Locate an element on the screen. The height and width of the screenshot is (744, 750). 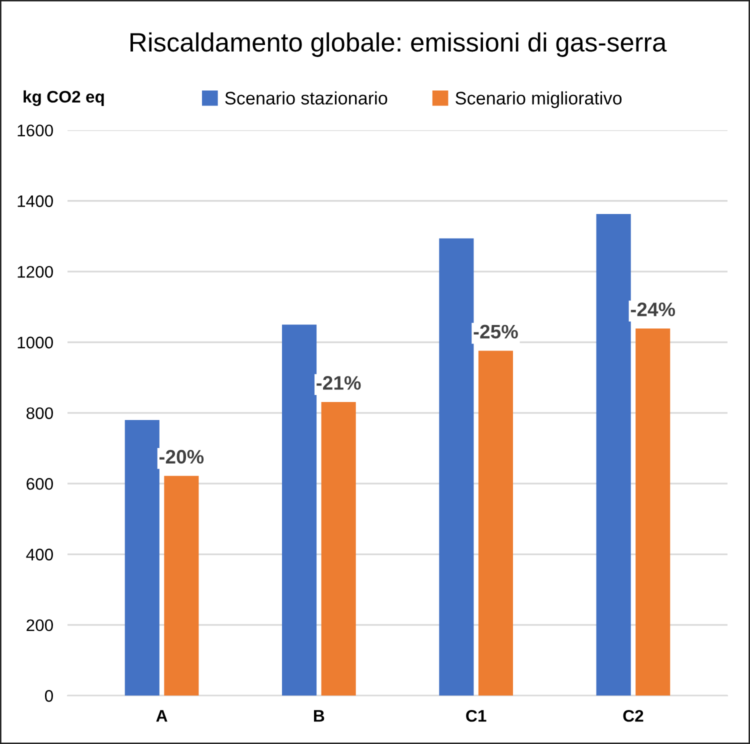
annotation: -25% is located at coordinates (496, 331).